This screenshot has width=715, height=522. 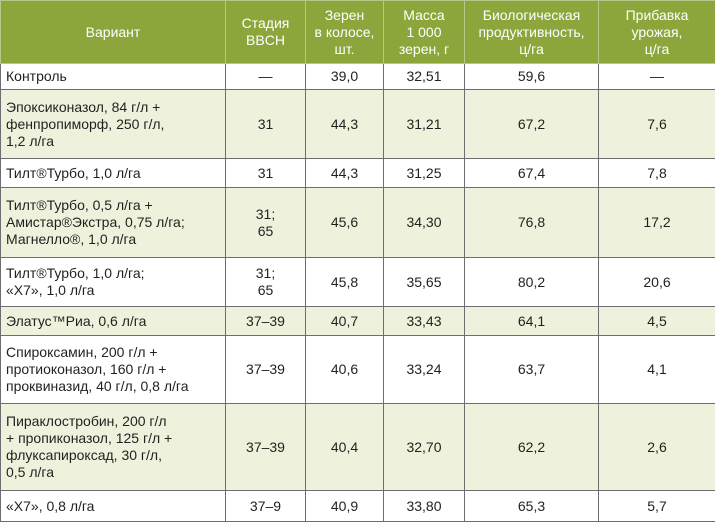 What do you see at coordinates (113, 282) in the screenshot?
I see `variant-cell: Тилт®Турбо, 1,0 л/га; «Х7», 1,0 л/га` at bounding box center [113, 282].